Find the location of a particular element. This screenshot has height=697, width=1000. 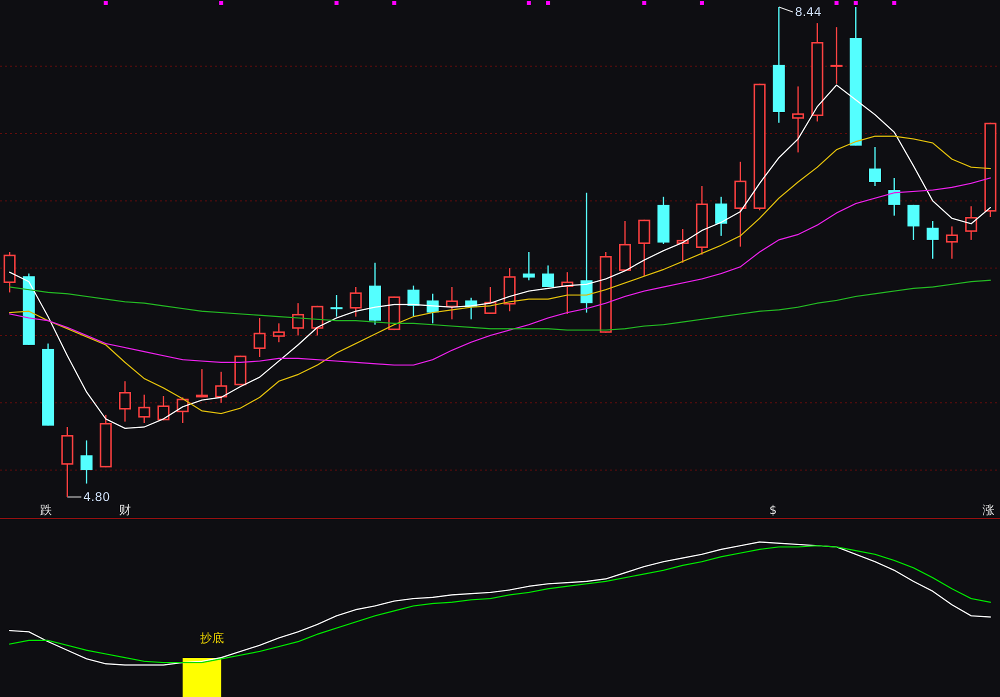

annotation: 抄底 is located at coordinates (212, 638).